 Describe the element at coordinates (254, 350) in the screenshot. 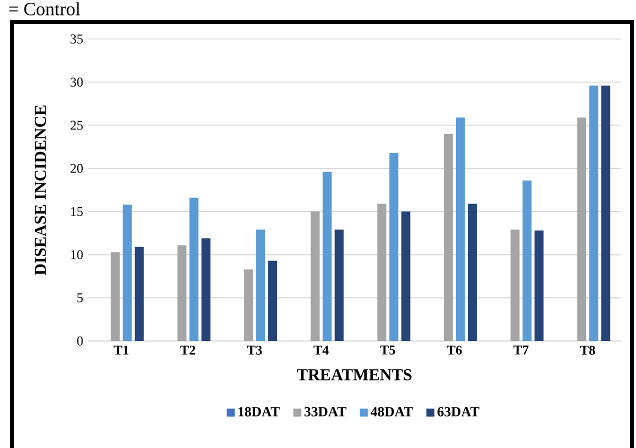

I see `x-tick-label: T3` at that location.